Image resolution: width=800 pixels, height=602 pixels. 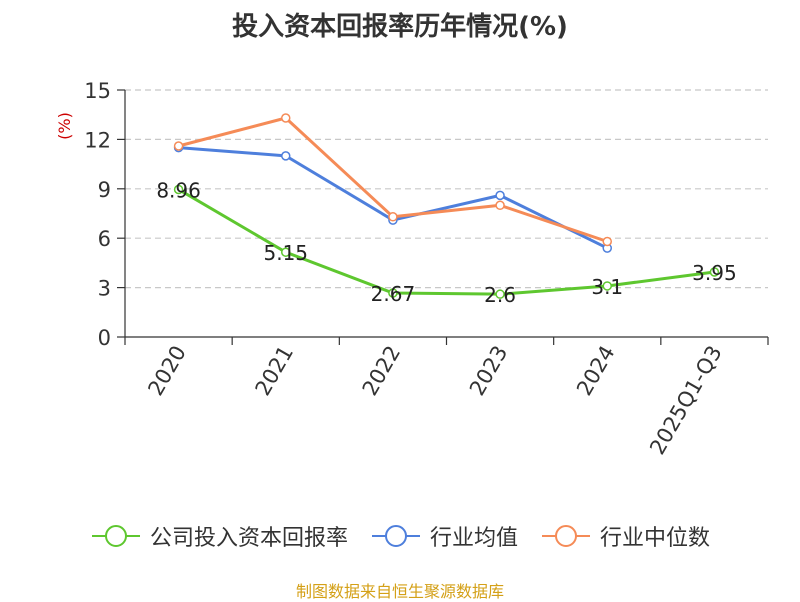 I want to click on legend-item-industry-mean: 行业均值, so click(x=444, y=536).